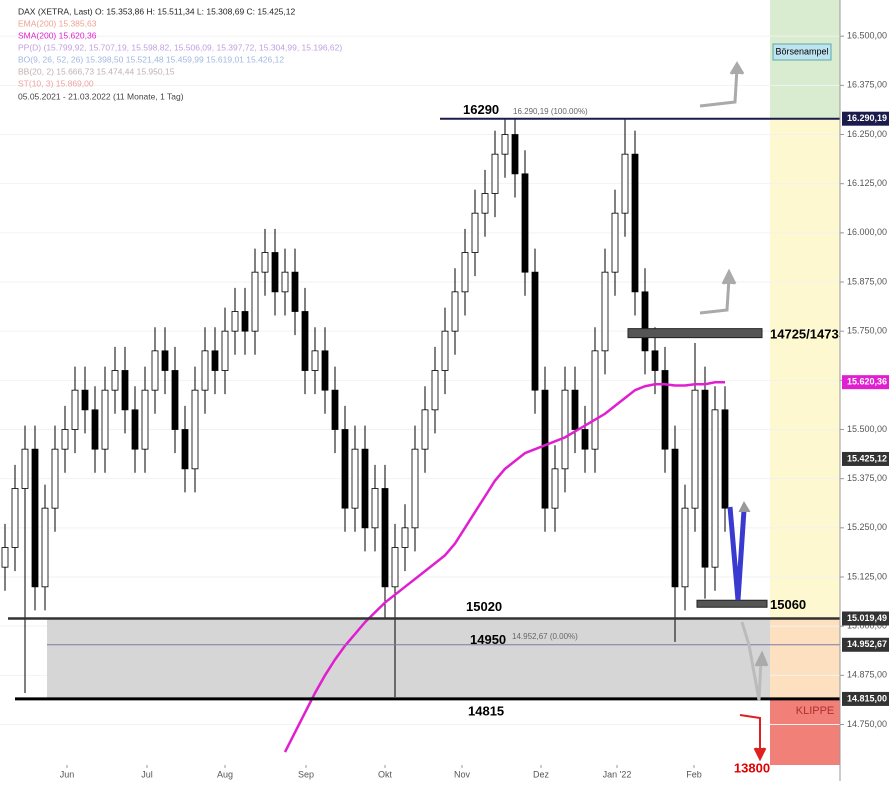 Image resolution: width=889 pixels, height=786 pixels. Describe the element at coordinates (788, 604) in the screenshot. I see `box-label: 15060` at that location.